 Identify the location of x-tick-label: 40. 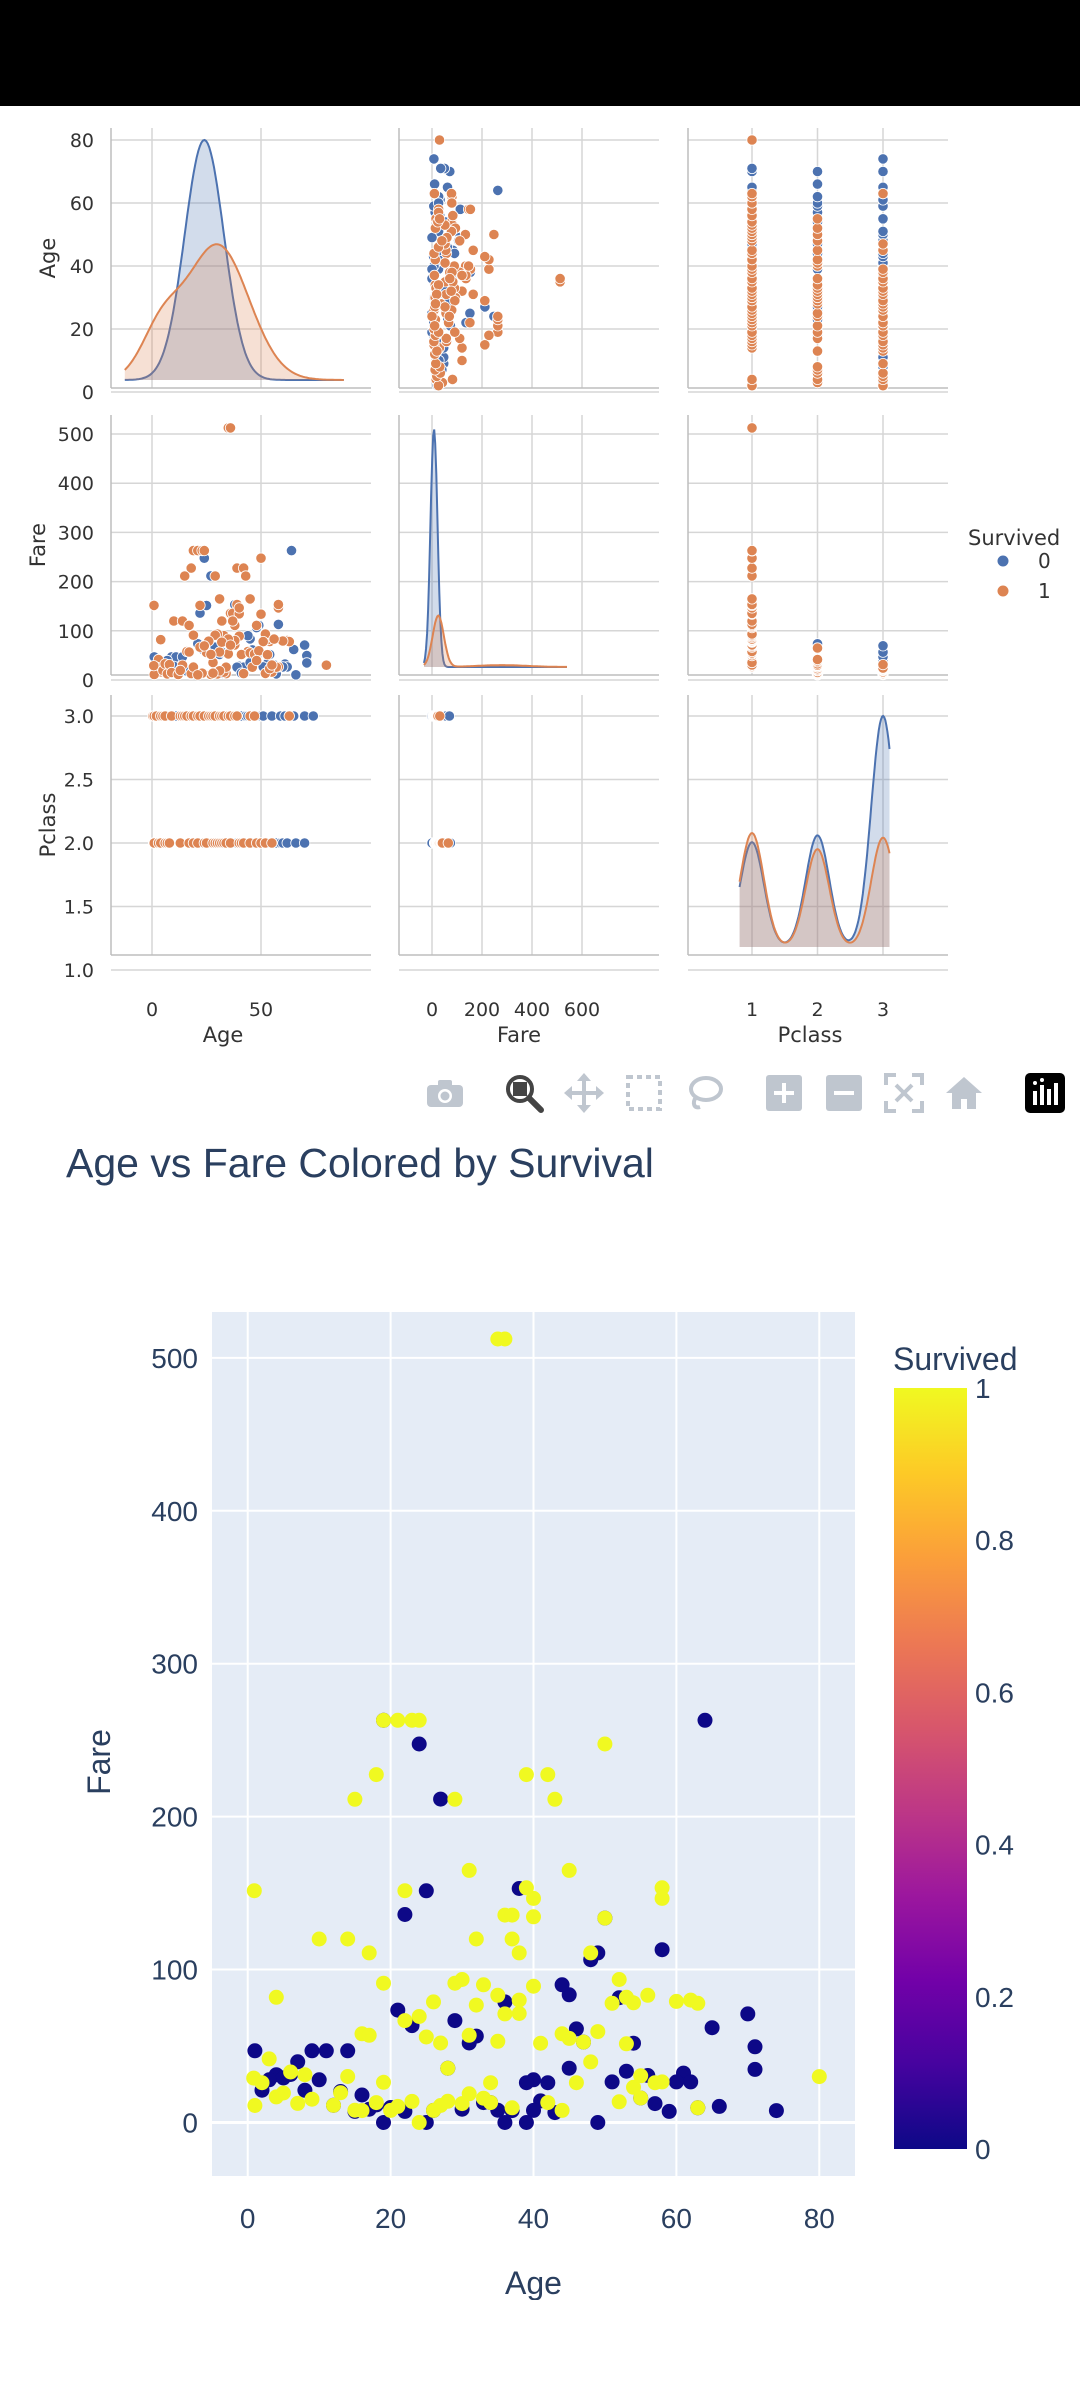
(533, 2218).